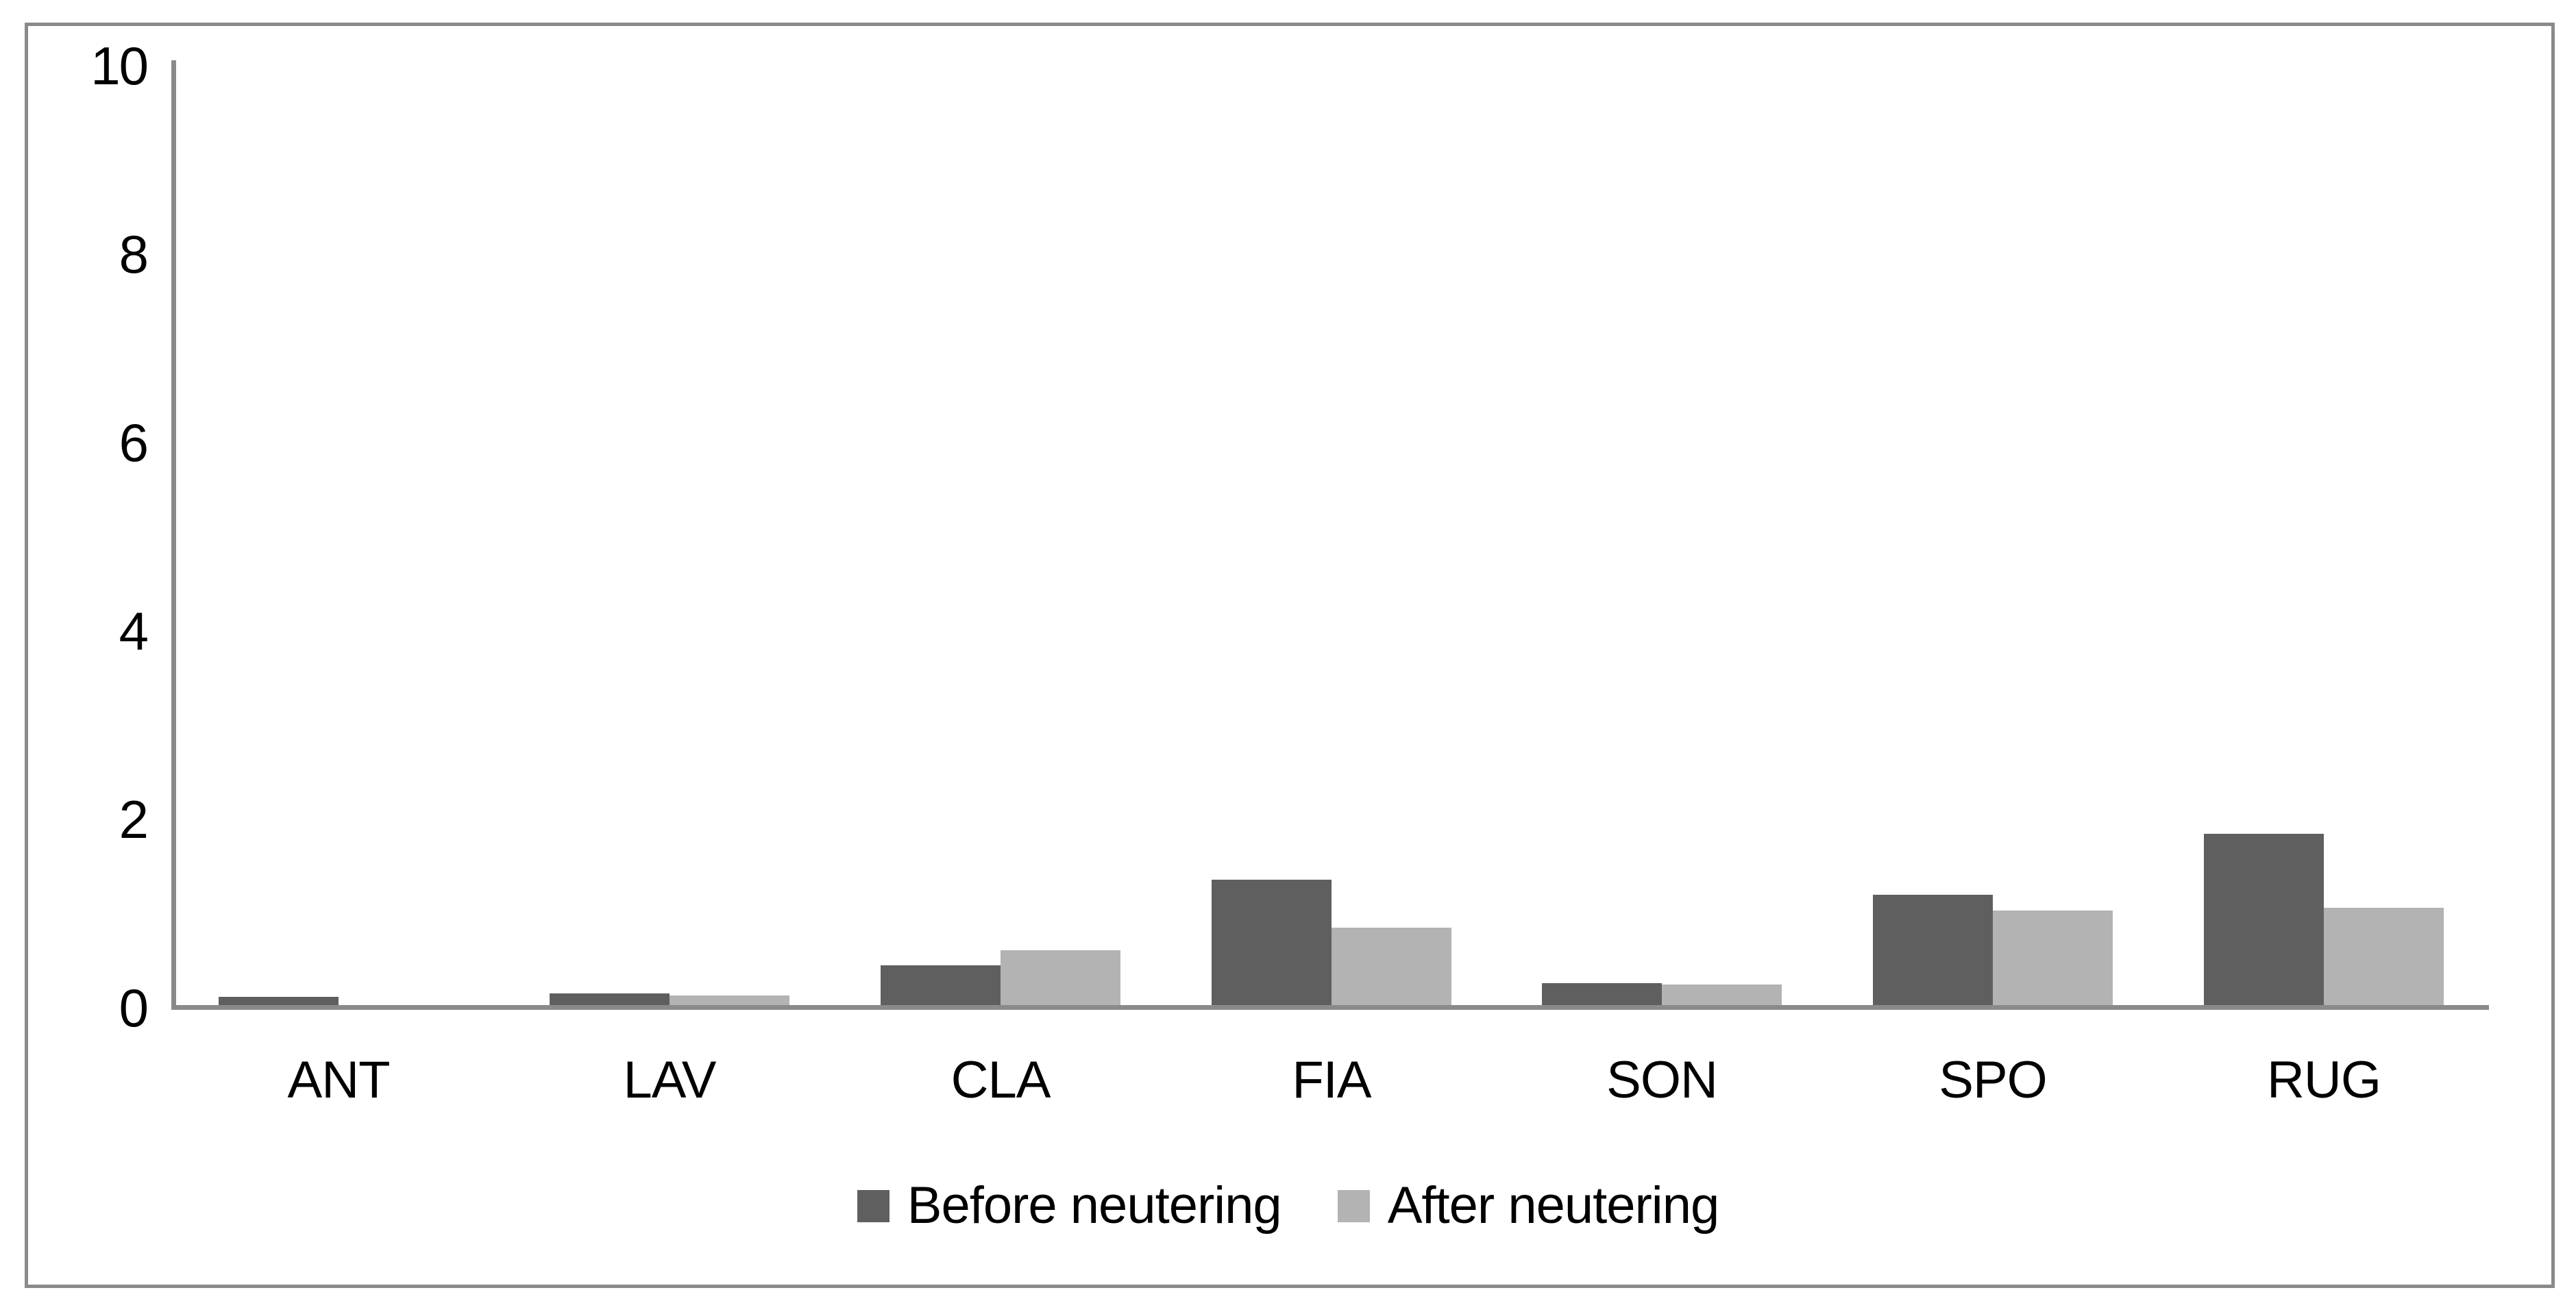 The height and width of the screenshot is (1312, 2576). Describe the element at coordinates (1272, 943) in the screenshot. I see `bar-before-fia` at that location.